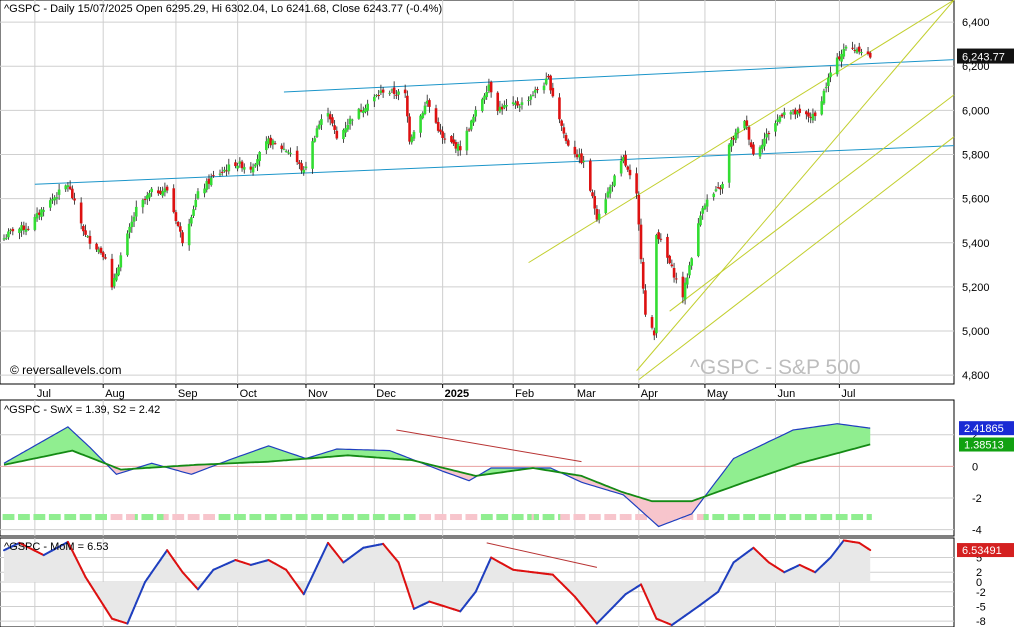  Describe the element at coordinates (976, 332) in the screenshot. I see `price-y-tick-label: 5,000` at that location.